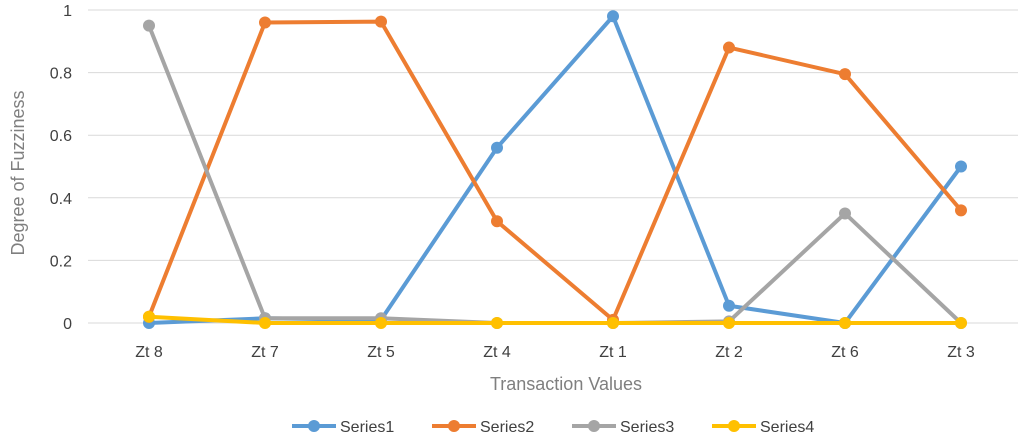 This screenshot has width=1036, height=445. I want to click on y-tick-label: 0, so click(67, 324).